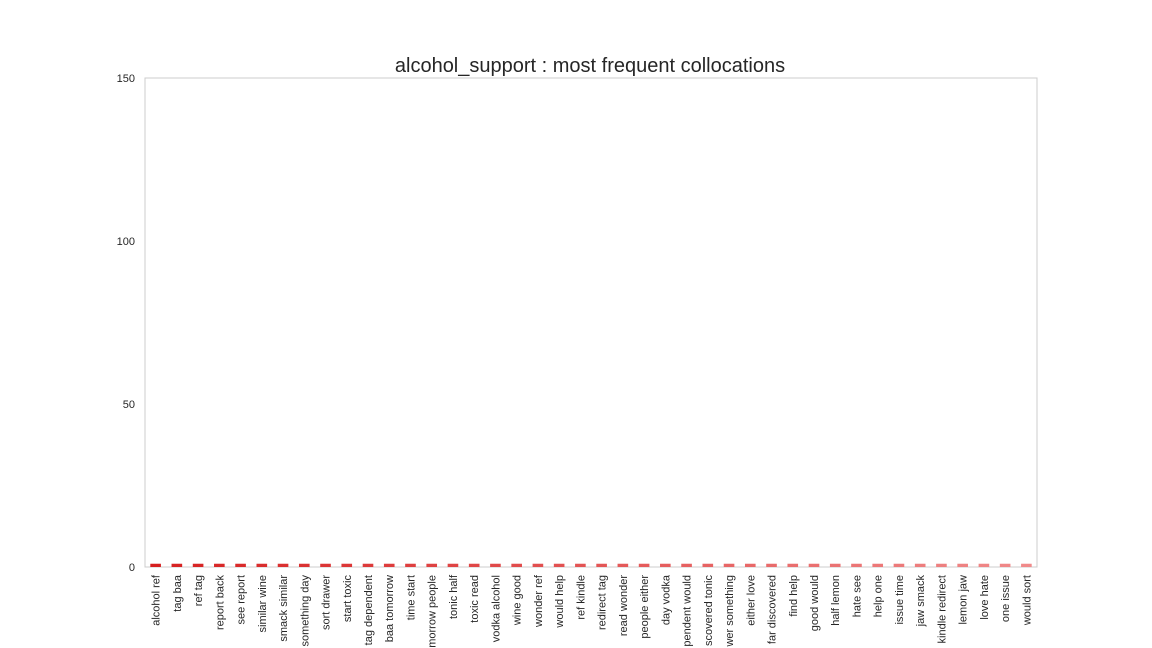 The width and height of the screenshot is (1152, 648). What do you see at coordinates (305, 611) in the screenshot?
I see `x-tick-label: something day` at bounding box center [305, 611].